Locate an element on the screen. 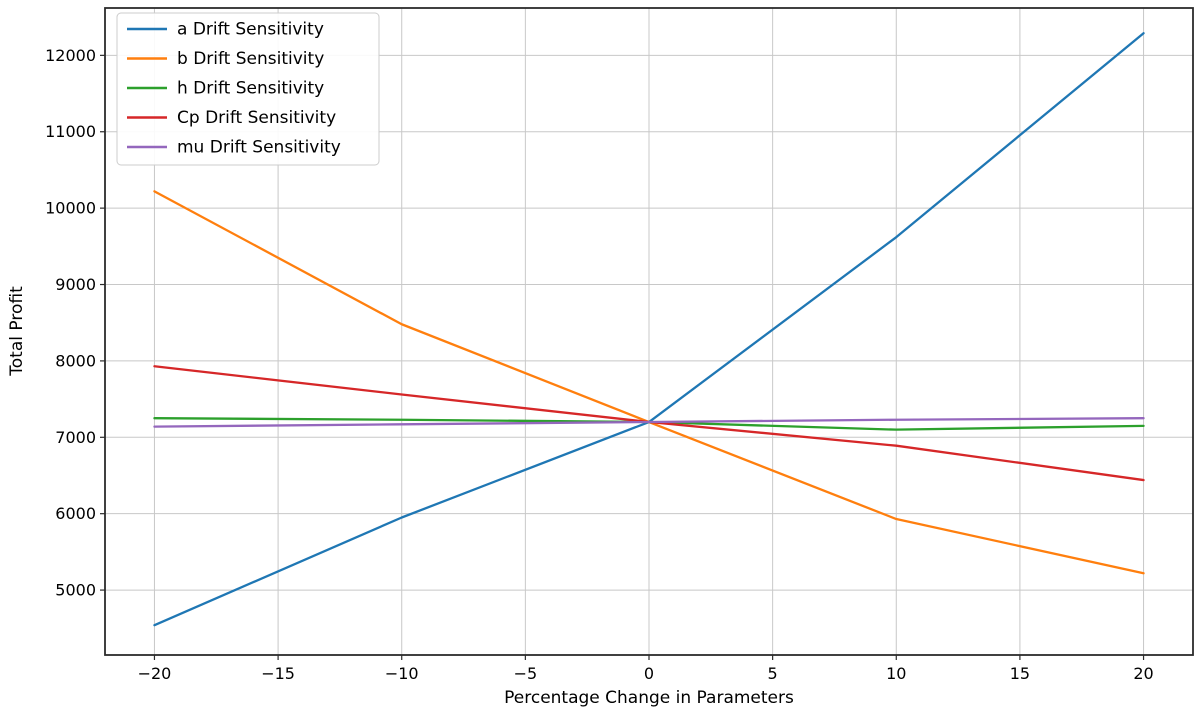  y-axis-label: Total Profit is located at coordinates (17, 331).